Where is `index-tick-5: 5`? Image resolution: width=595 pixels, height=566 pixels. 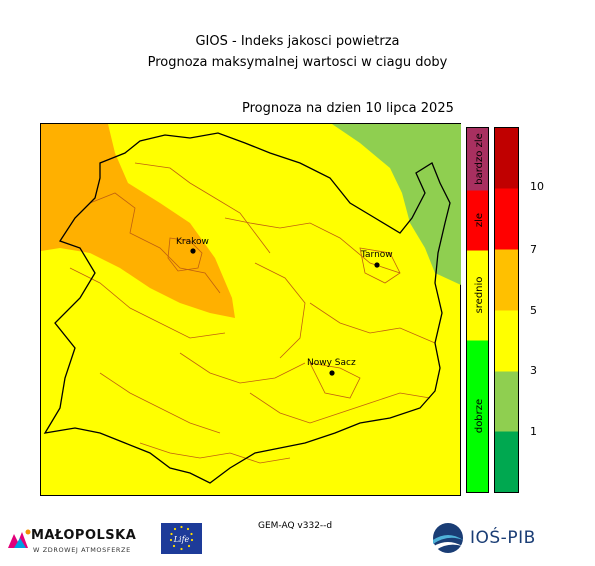 index-tick-5: 5 is located at coordinates (533, 310).